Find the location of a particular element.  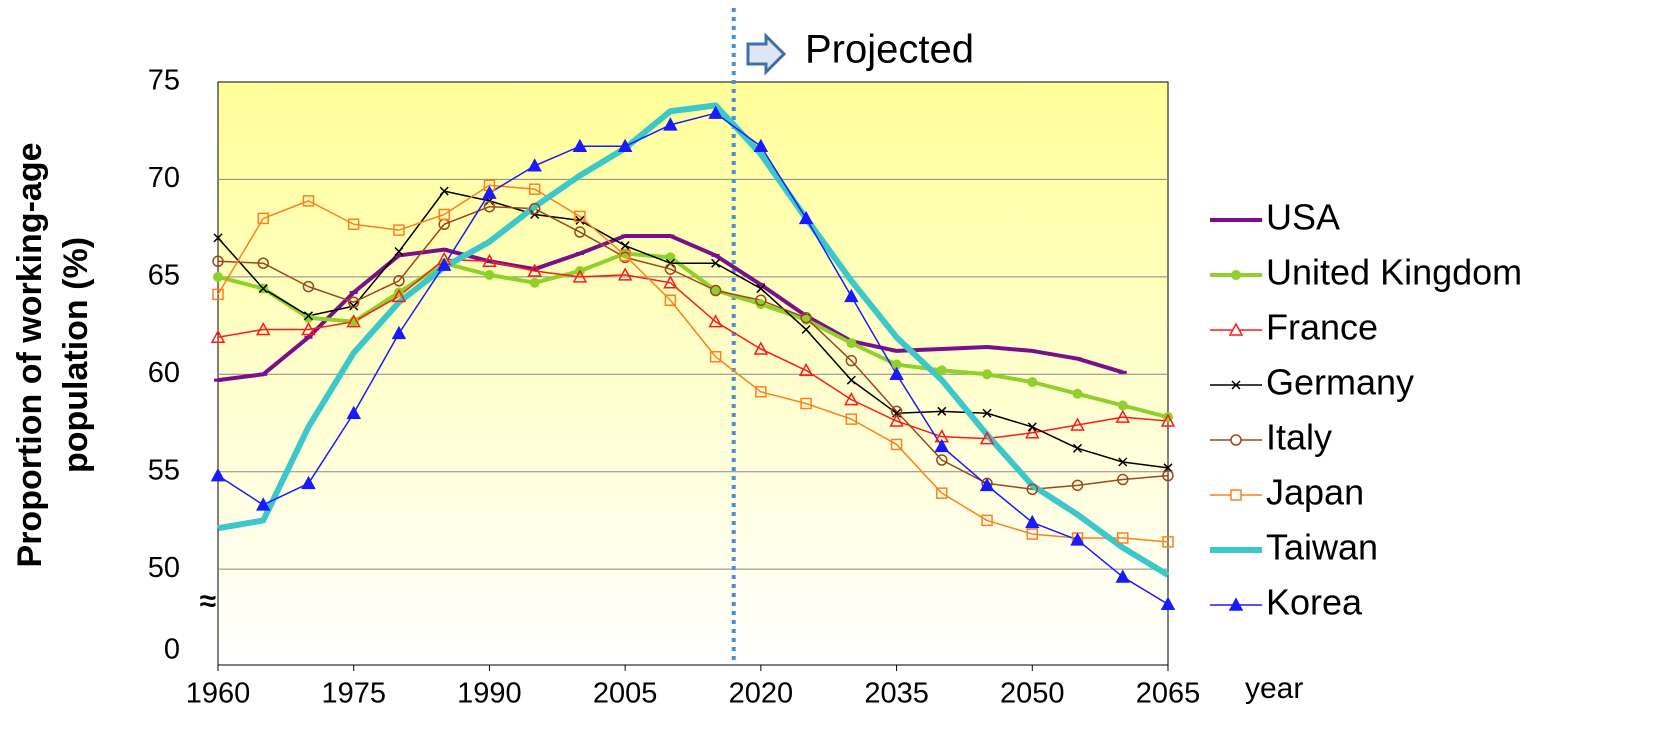

y-tick-label: 60 is located at coordinates (164, 373).